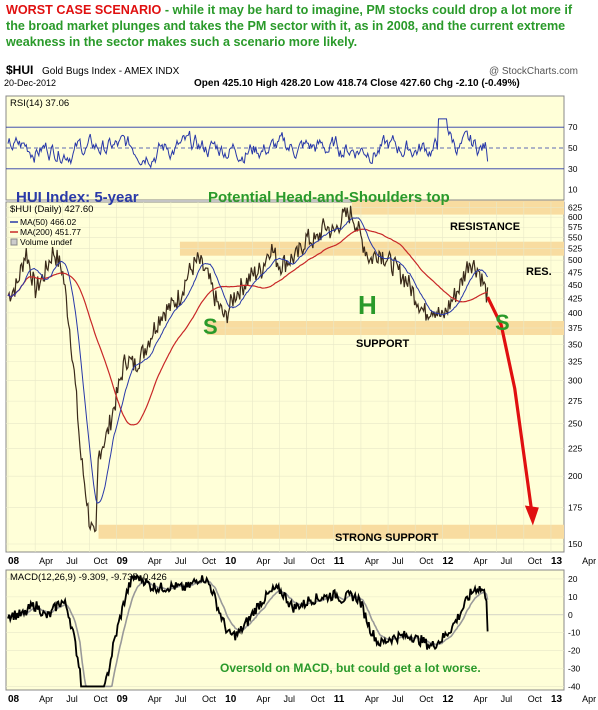 The image size is (598, 710). What do you see at coordinates (575, 508) in the screenshot?
I see `price-tick: 175` at bounding box center [575, 508].